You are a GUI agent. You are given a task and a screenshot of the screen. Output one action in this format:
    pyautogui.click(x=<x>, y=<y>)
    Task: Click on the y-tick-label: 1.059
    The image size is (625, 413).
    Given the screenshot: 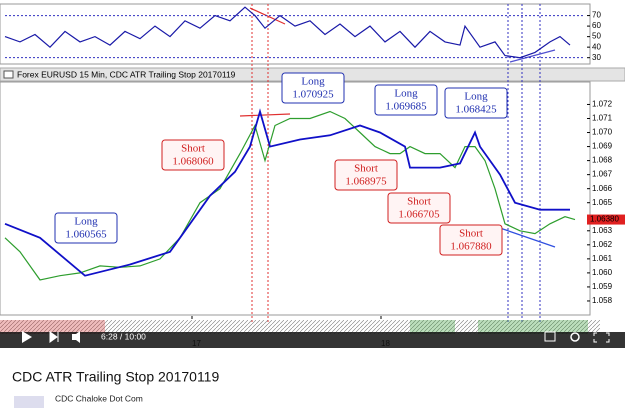 What is the action you would take?
    pyautogui.click(x=602, y=286)
    